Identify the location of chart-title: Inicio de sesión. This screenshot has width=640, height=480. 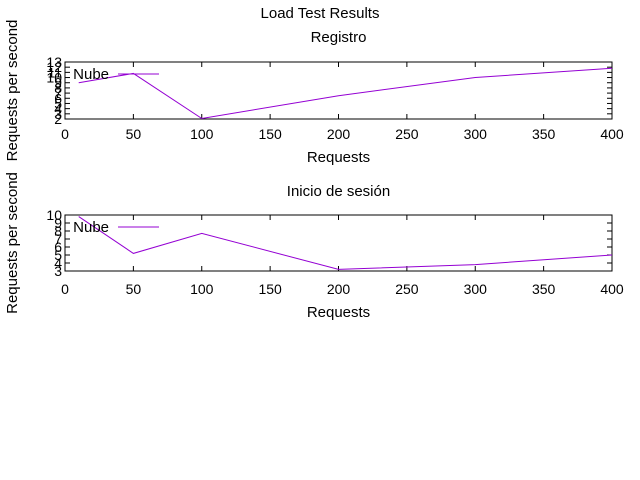
(338, 191).